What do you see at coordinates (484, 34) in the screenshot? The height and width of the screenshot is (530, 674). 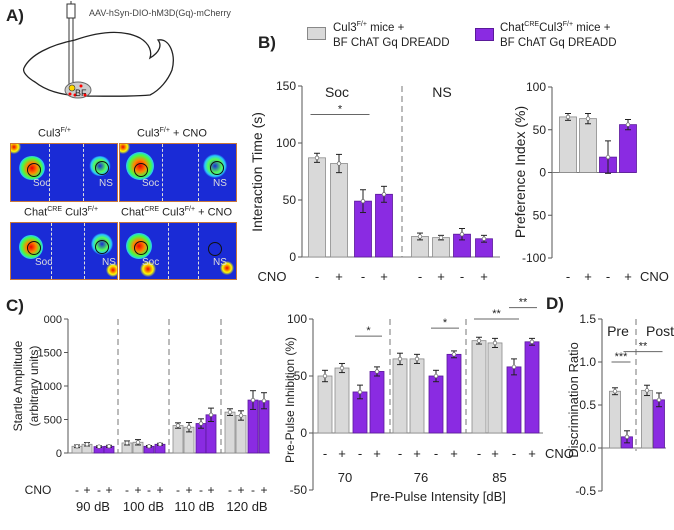 I see `legend-swatch-chat` at bounding box center [484, 34].